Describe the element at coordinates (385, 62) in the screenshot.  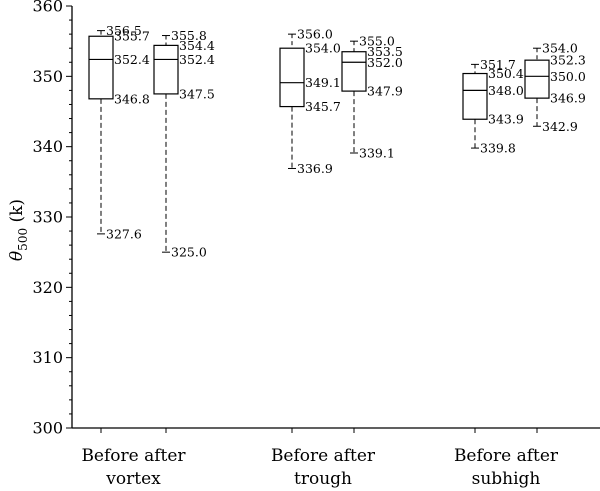
I see `label-median: 352.0` at that location.